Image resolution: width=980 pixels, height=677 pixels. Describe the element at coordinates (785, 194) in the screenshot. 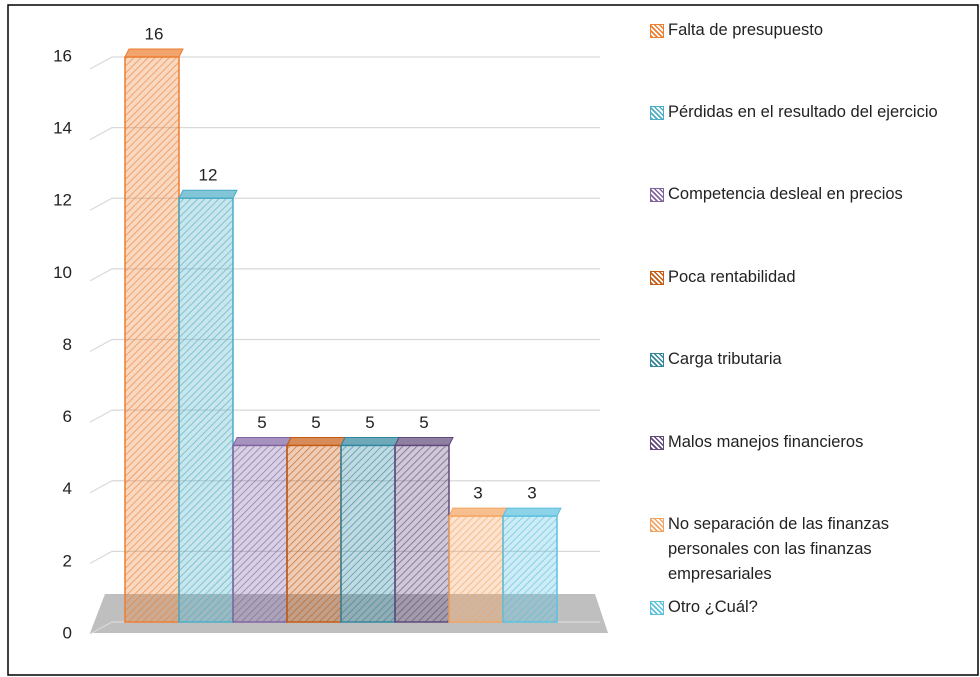

I see `legend-label: Competencia desleal en precios` at that location.